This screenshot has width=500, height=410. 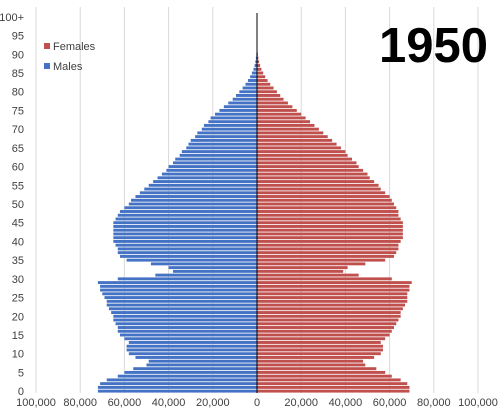 What do you see at coordinates (213, 403) in the screenshot?
I see `x-tick-label: 20,000` at bounding box center [213, 403].